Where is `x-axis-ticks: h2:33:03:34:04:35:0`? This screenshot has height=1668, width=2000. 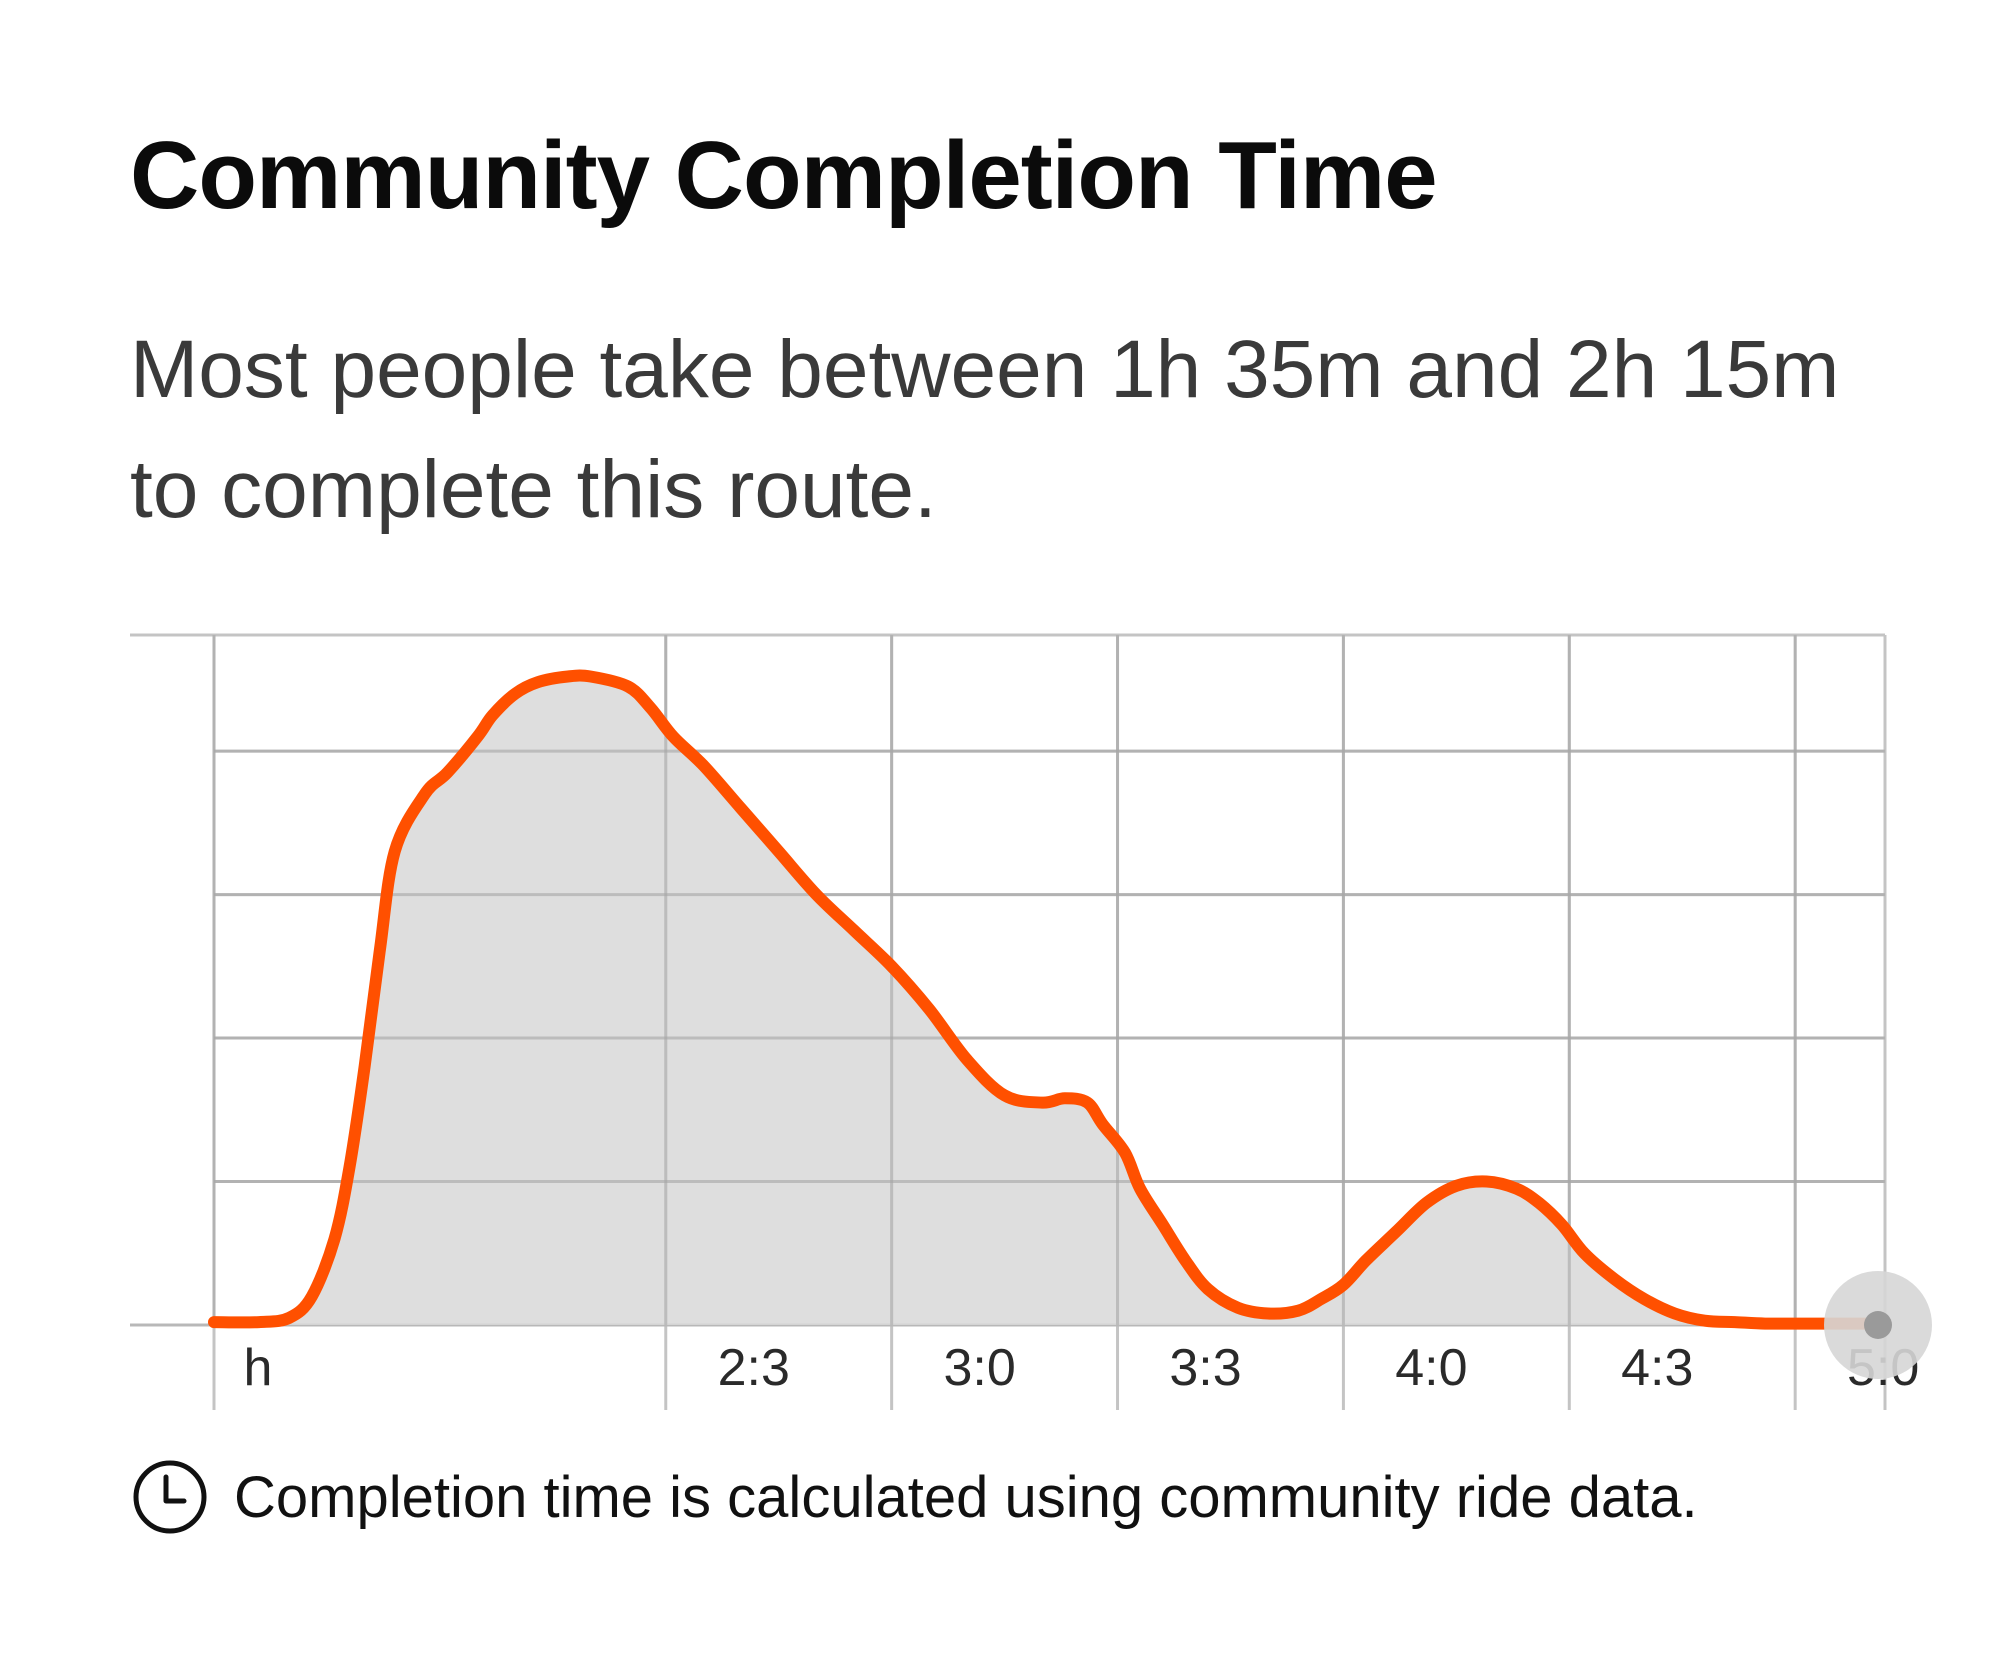
x-axis-ticks: h2:33:03:34:04:35:0 is located at coordinates (1082, 1368).